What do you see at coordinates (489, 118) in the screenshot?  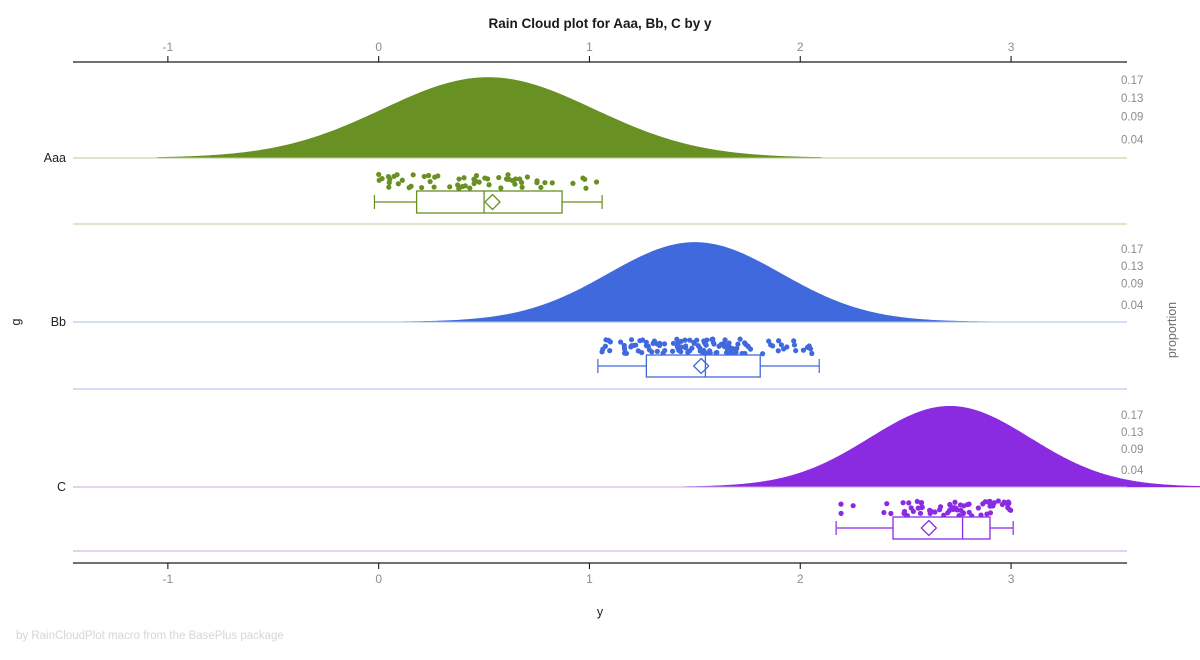 I see `density-curve` at bounding box center [489, 118].